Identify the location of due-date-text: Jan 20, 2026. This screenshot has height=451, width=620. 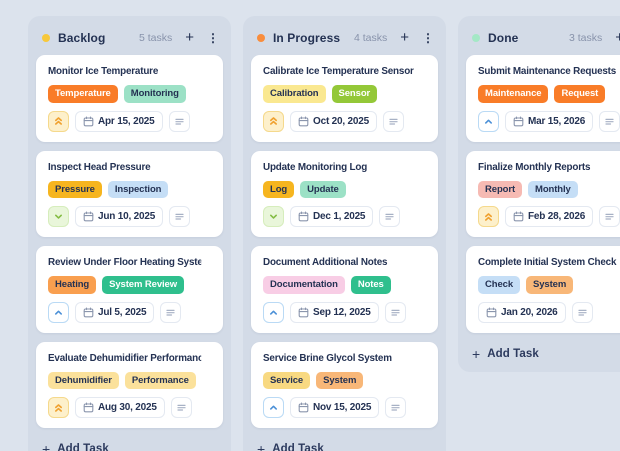
(529, 312).